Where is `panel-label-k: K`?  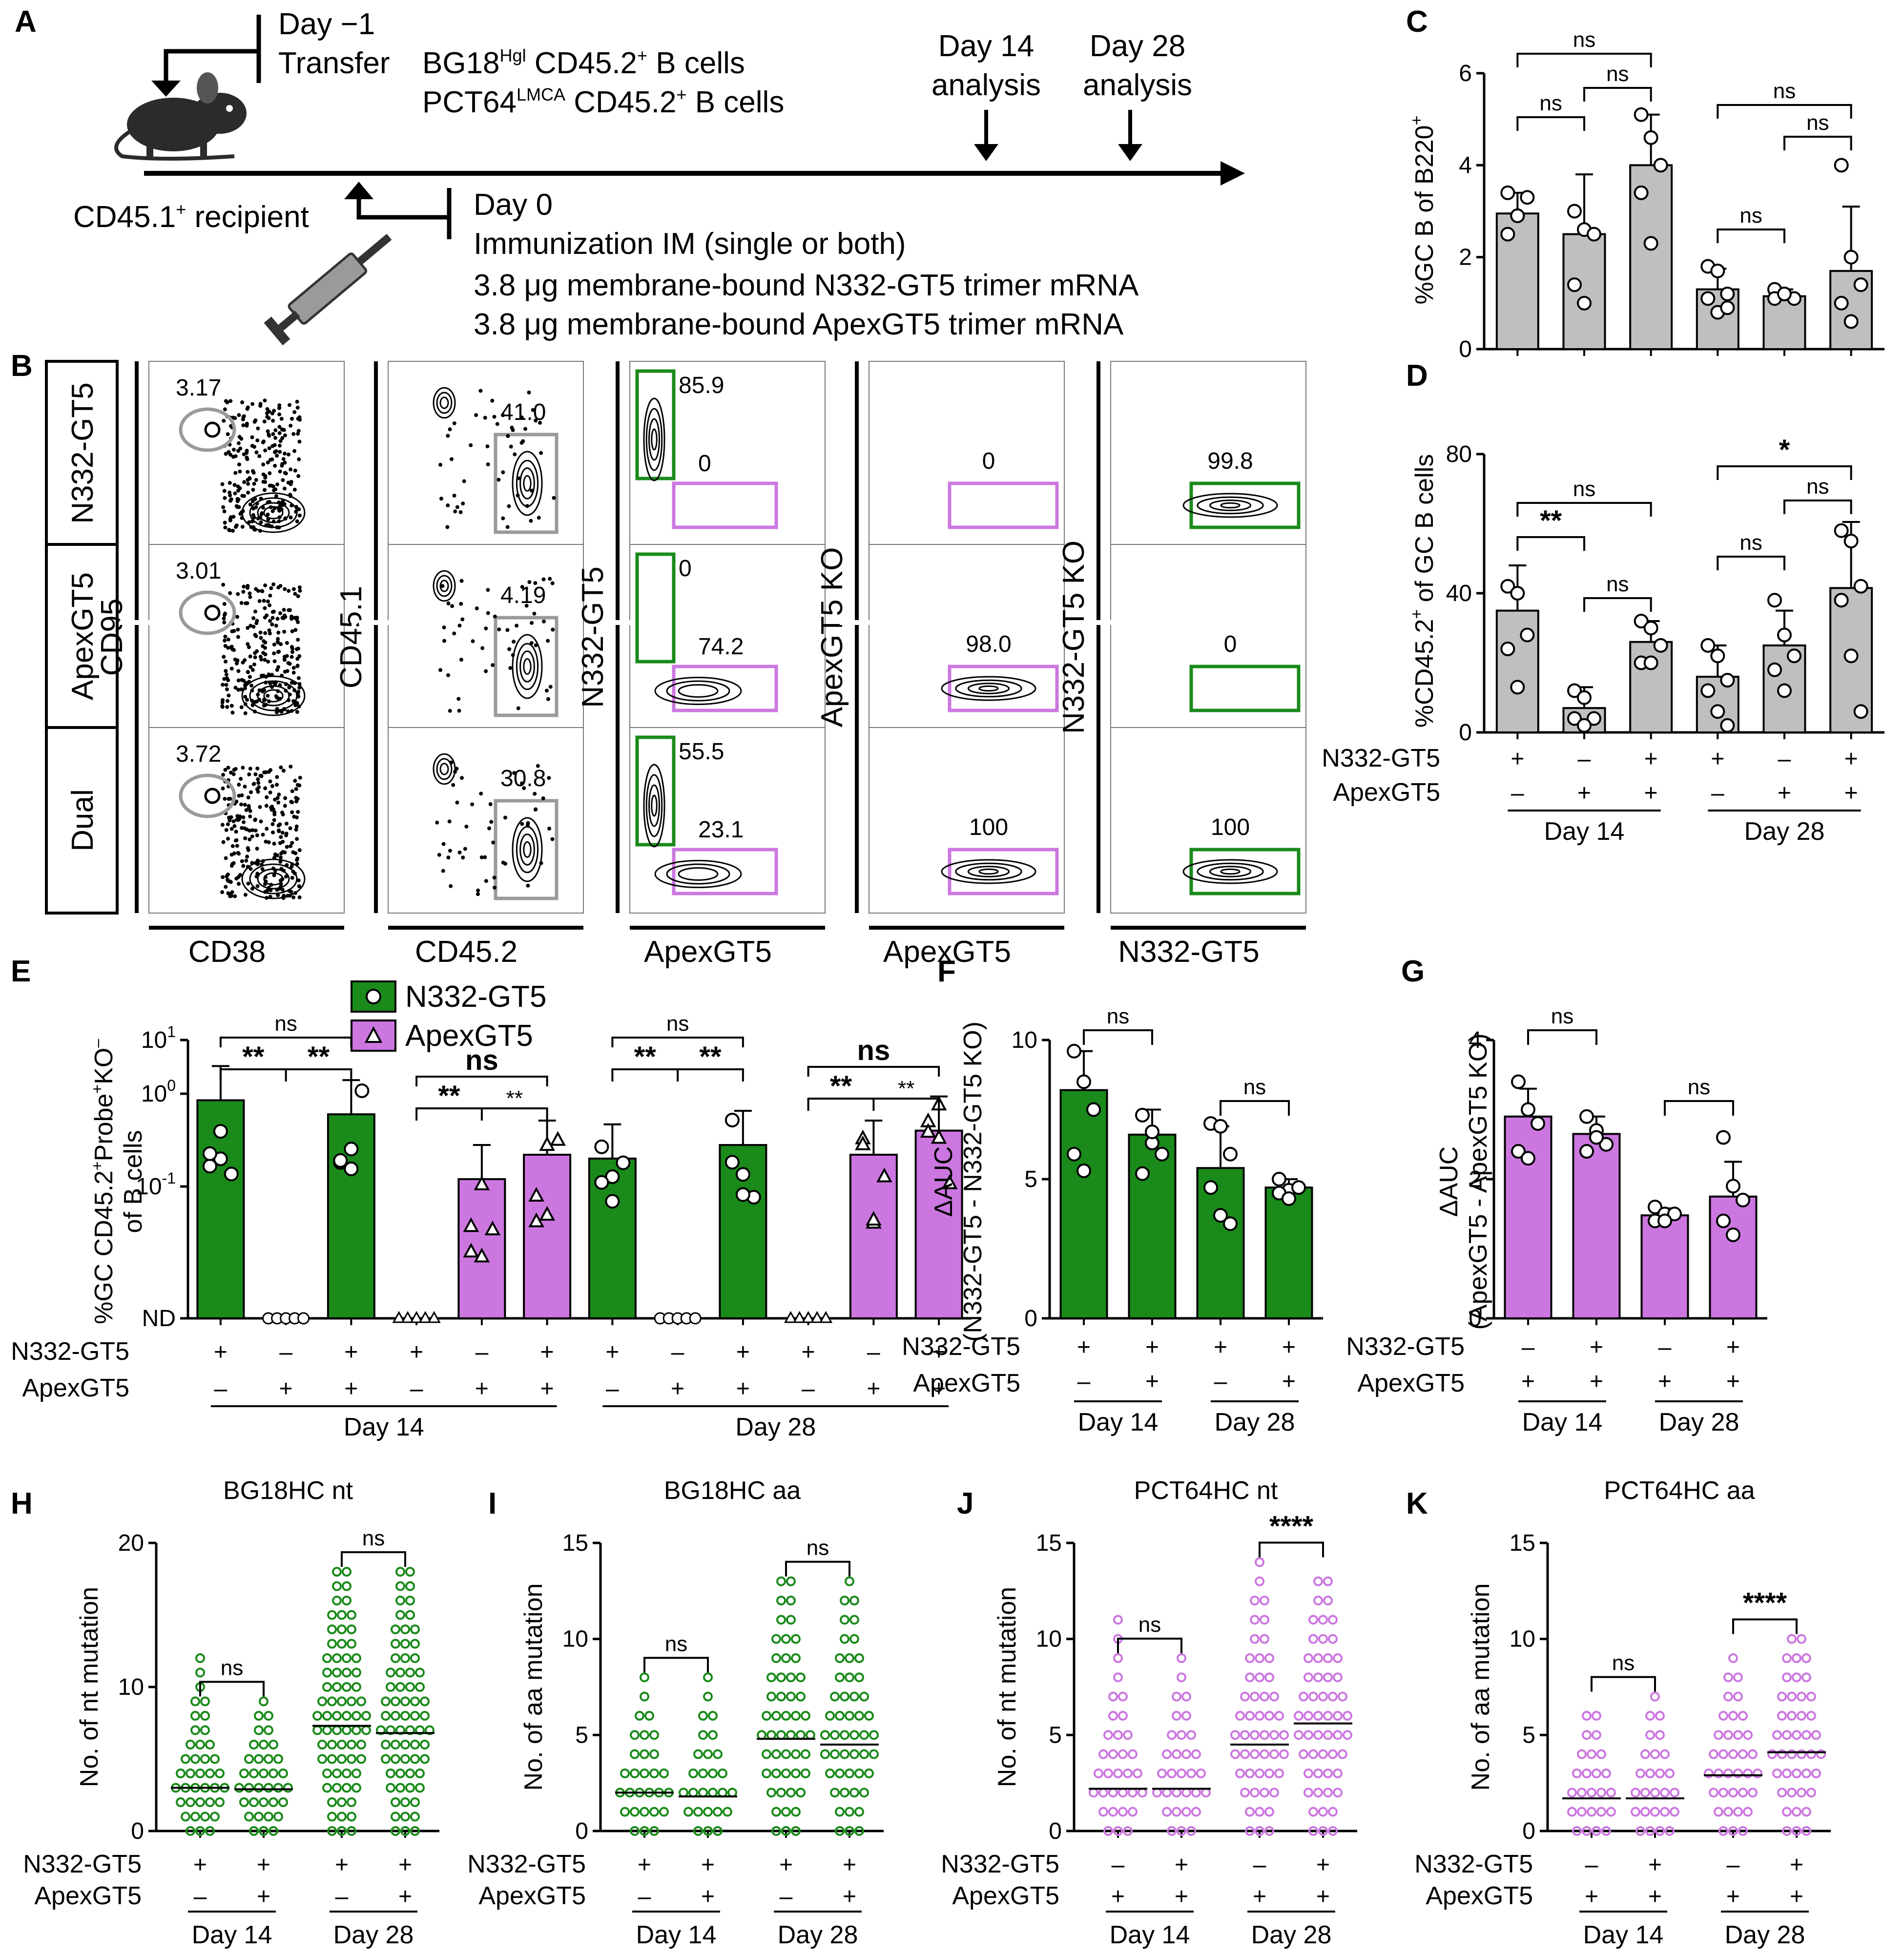
panel-label-k: K is located at coordinates (1417, 1503).